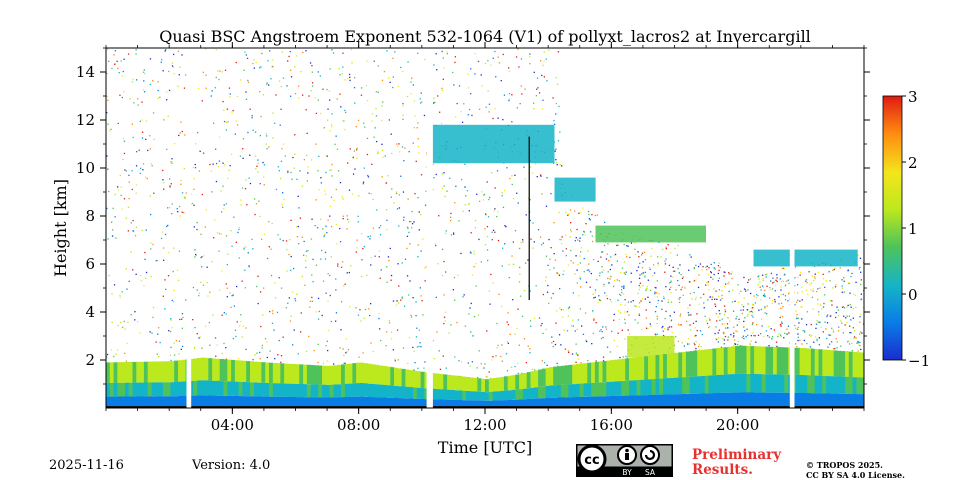 The height and width of the screenshot is (480, 960). I want to click on layer-cirrus-upper, so click(493, 144).